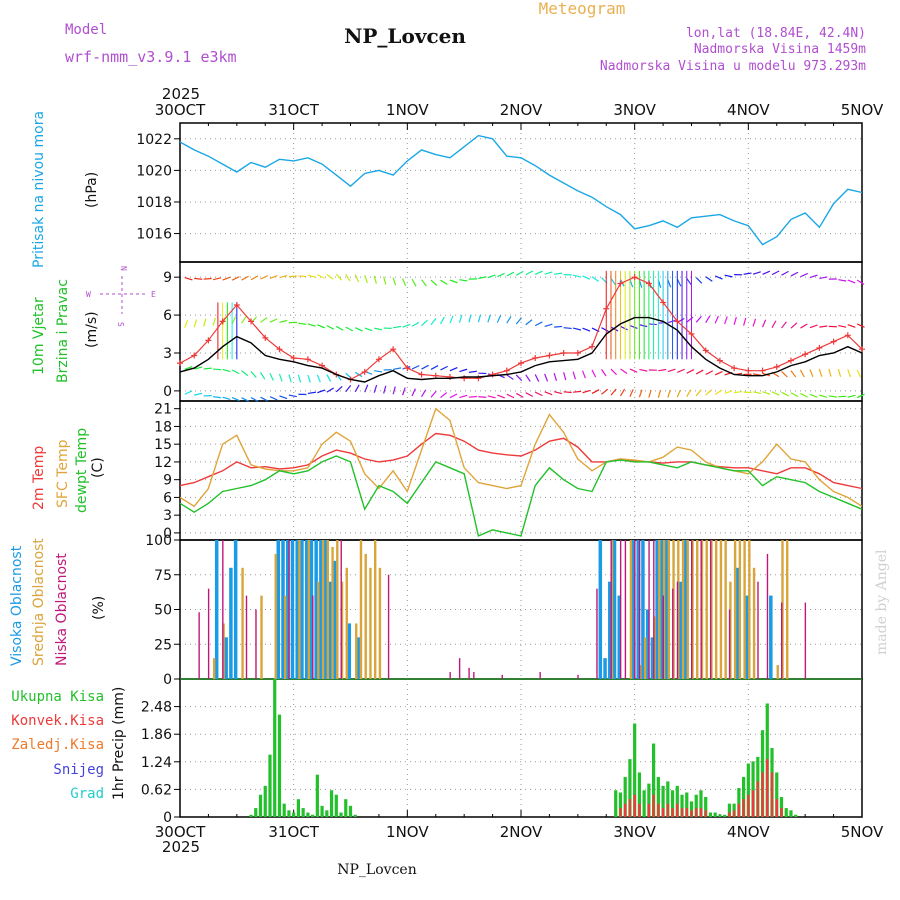 The image size is (900, 900). Describe the element at coordinates (163, 645) in the screenshot. I see `y-tick-label: 25` at that location.